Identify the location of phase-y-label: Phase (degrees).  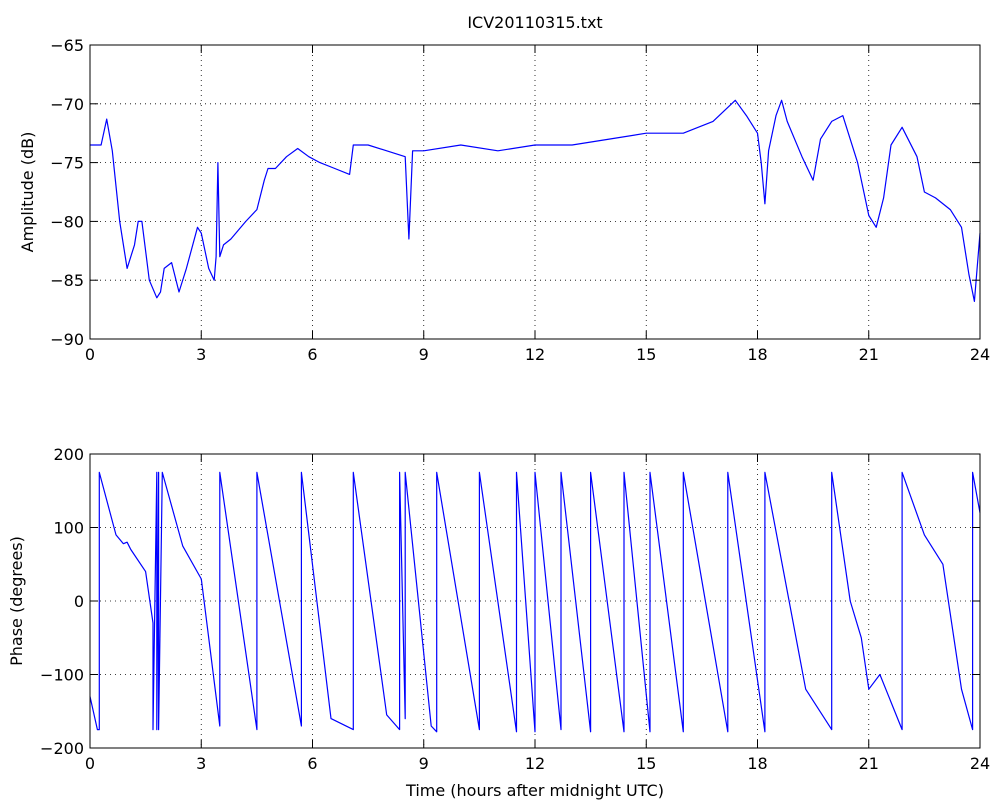
(16, 601).